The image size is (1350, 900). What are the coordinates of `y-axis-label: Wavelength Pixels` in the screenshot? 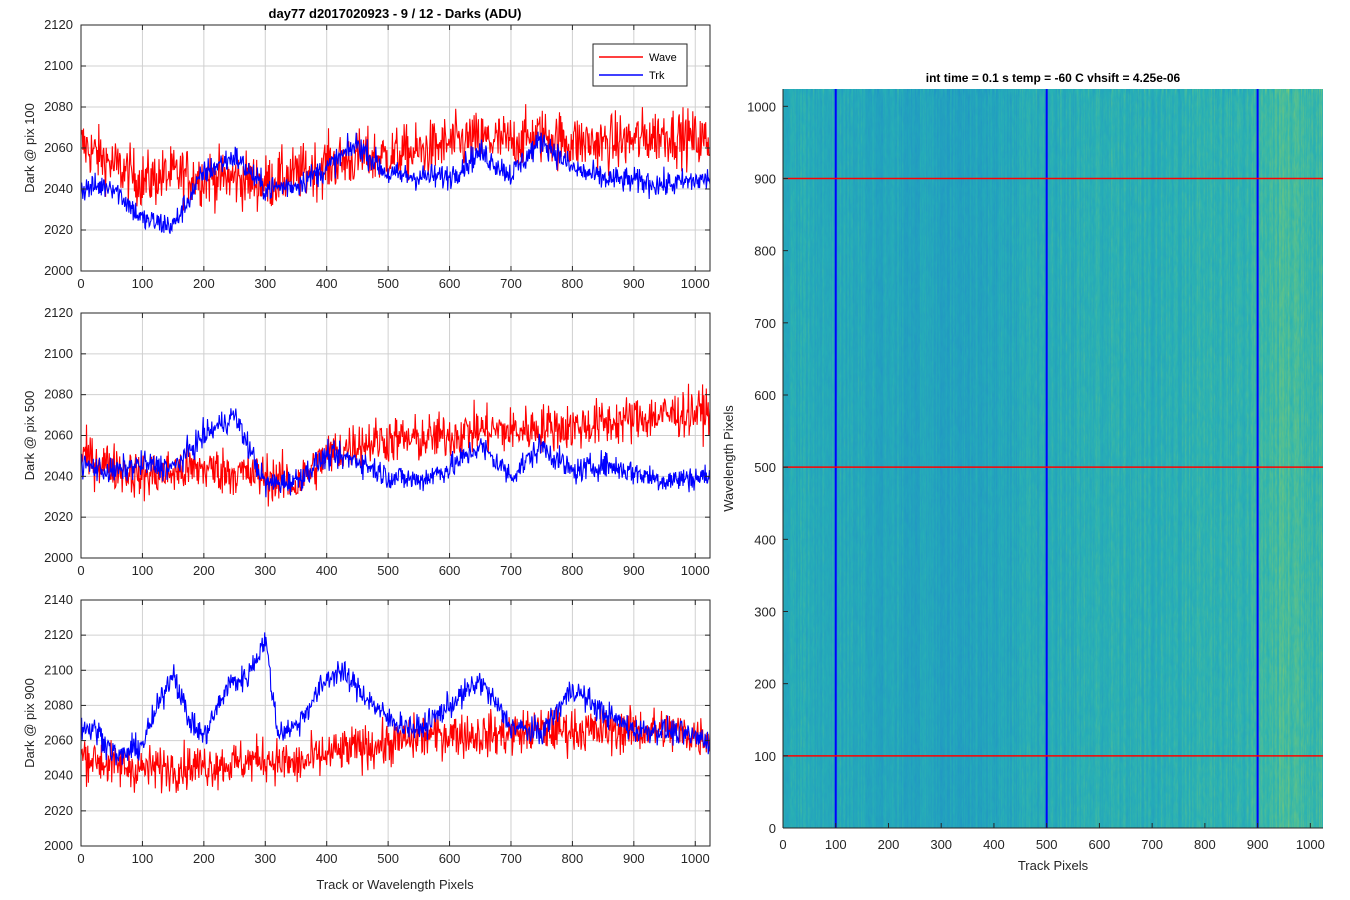 It's located at (728, 458).